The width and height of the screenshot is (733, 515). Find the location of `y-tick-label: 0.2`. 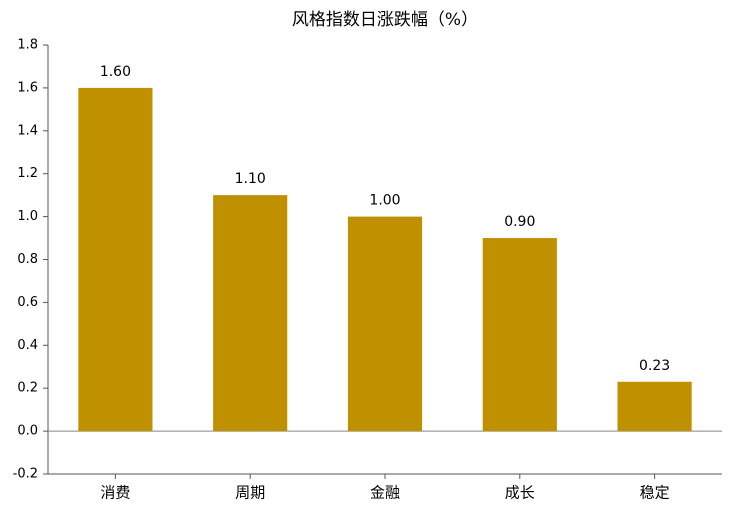

y-tick-label: 0.2 is located at coordinates (27, 388).